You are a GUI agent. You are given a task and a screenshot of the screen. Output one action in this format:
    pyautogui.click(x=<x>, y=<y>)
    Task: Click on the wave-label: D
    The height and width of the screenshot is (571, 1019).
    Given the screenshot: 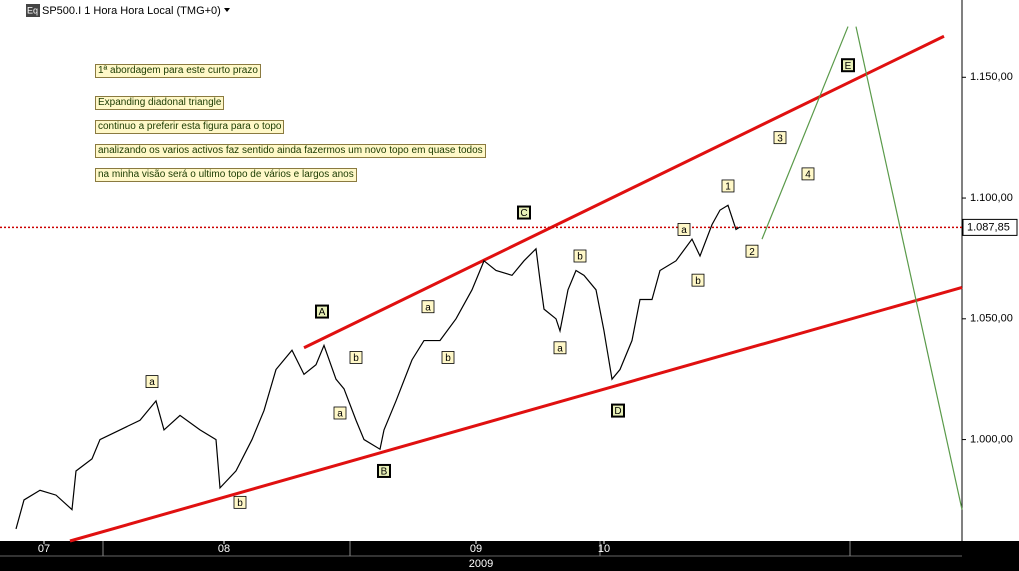 What is the action you would take?
    pyautogui.click(x=617, y=411)
    